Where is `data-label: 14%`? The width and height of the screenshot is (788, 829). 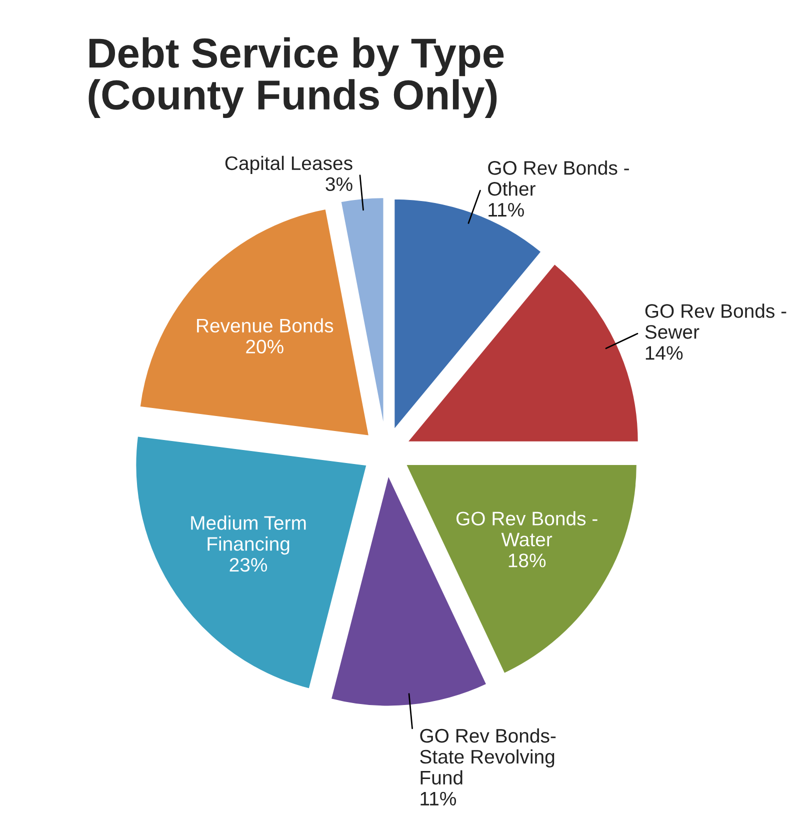
data-label: 14% is located at coordinates (664, 353).